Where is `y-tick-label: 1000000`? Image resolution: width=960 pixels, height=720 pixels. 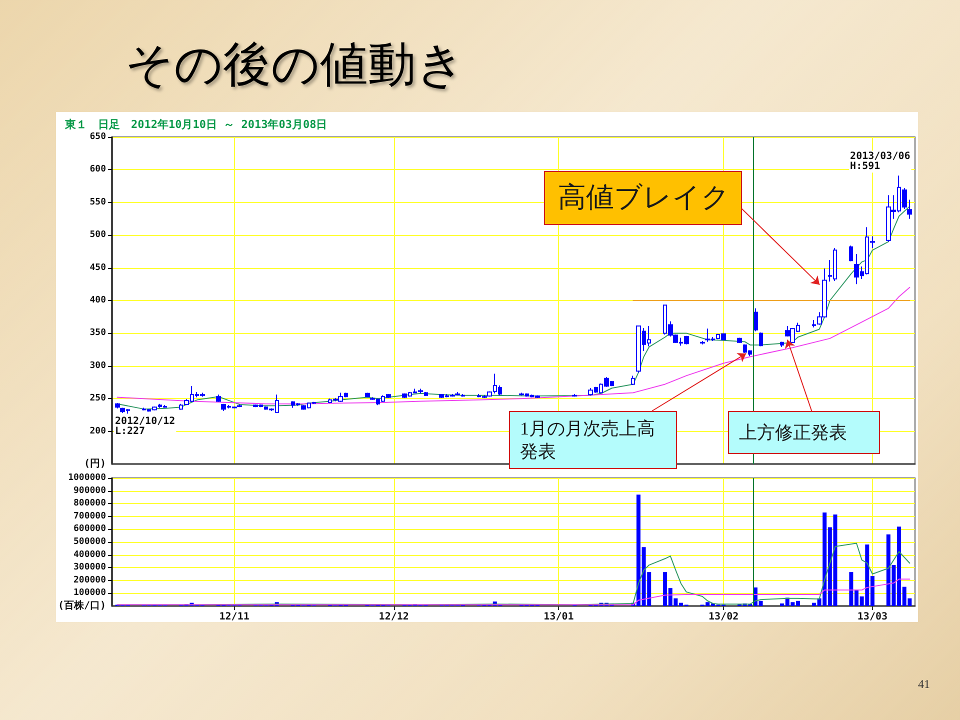 y-tick-label: 1000000 is located at coordinates (87, 478).